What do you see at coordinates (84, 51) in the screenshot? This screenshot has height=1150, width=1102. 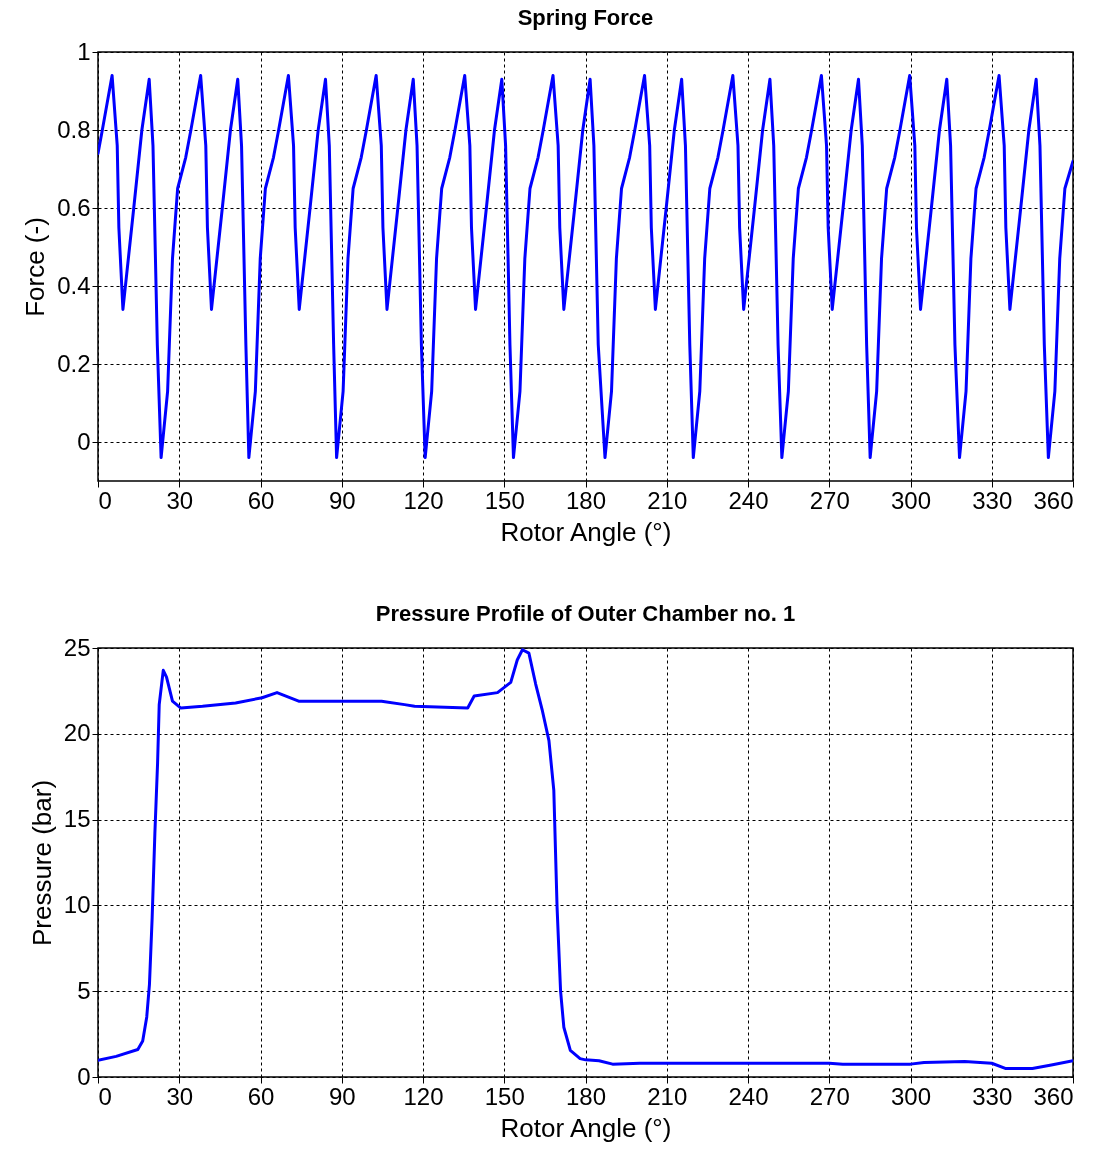 I see `y-tick-label: 1` at bounding box center [84, 51].